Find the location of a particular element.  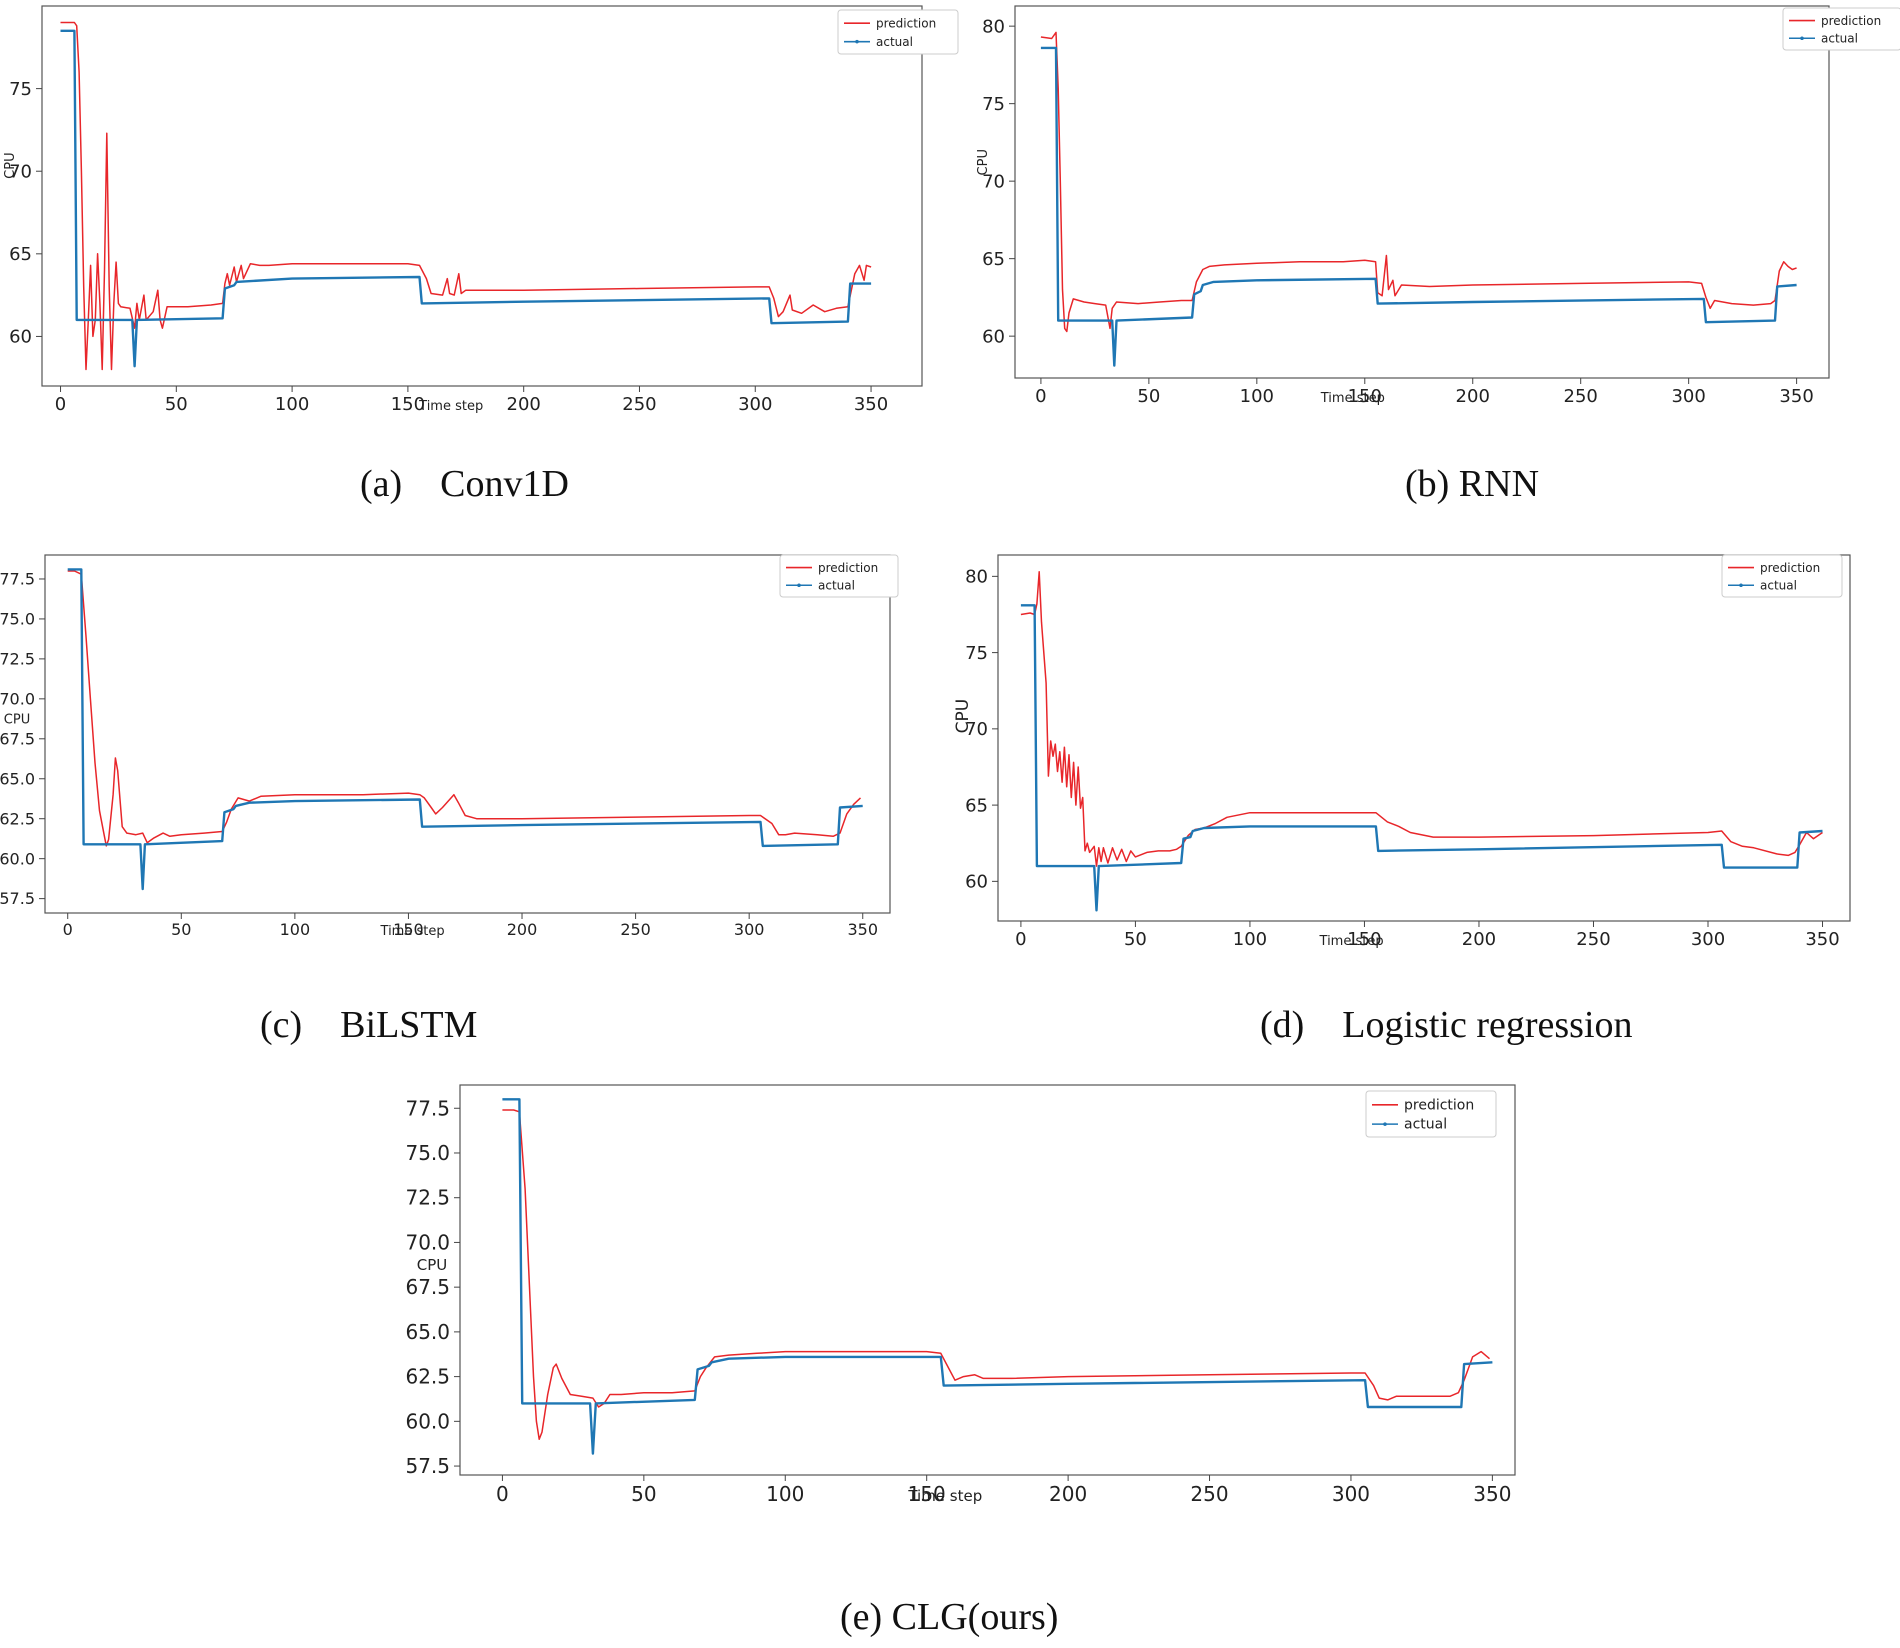

chart-b-xtick-label: 250 is located at coordinates (1581, 396).